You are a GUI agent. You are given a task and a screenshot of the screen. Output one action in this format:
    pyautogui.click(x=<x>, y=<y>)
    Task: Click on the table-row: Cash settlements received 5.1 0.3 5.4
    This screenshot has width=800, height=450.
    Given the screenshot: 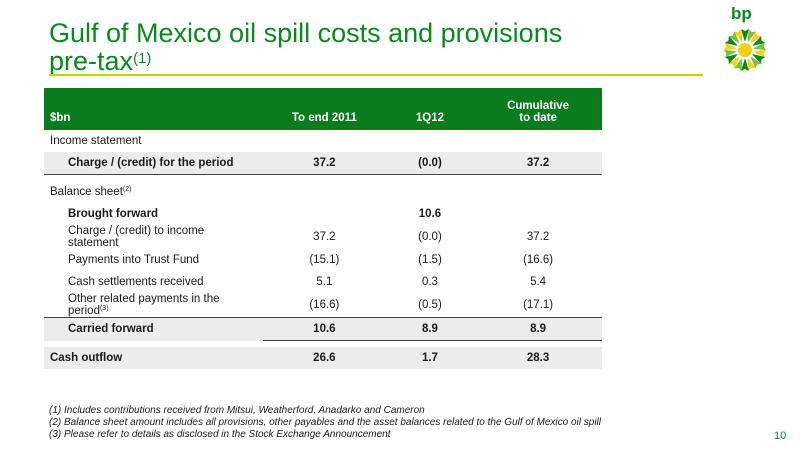 What is the action you would take?
    pyautogui.click(x=323, y=282)
    